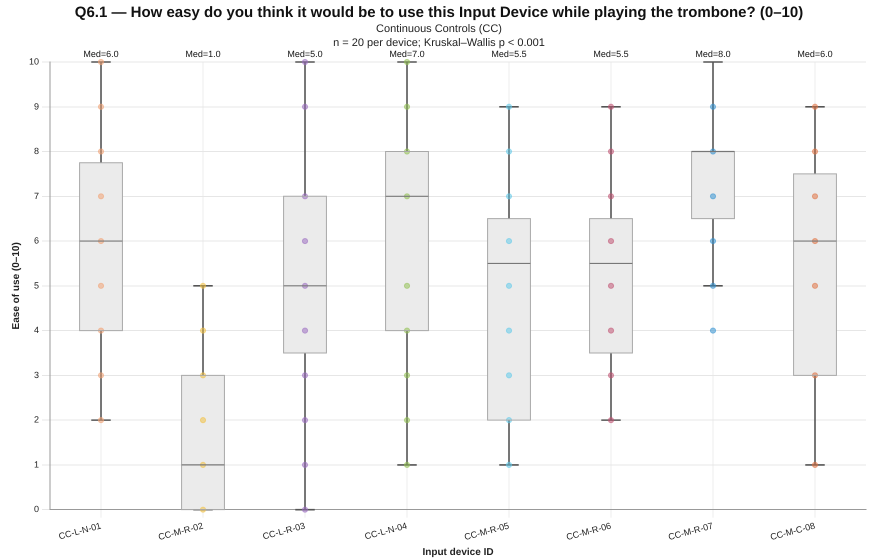 The image size is (878, 560). What do you see at coordinates (37, 285) in the screenshot?
I see `y-tick-label: 5` at bounding box center [37, 285].